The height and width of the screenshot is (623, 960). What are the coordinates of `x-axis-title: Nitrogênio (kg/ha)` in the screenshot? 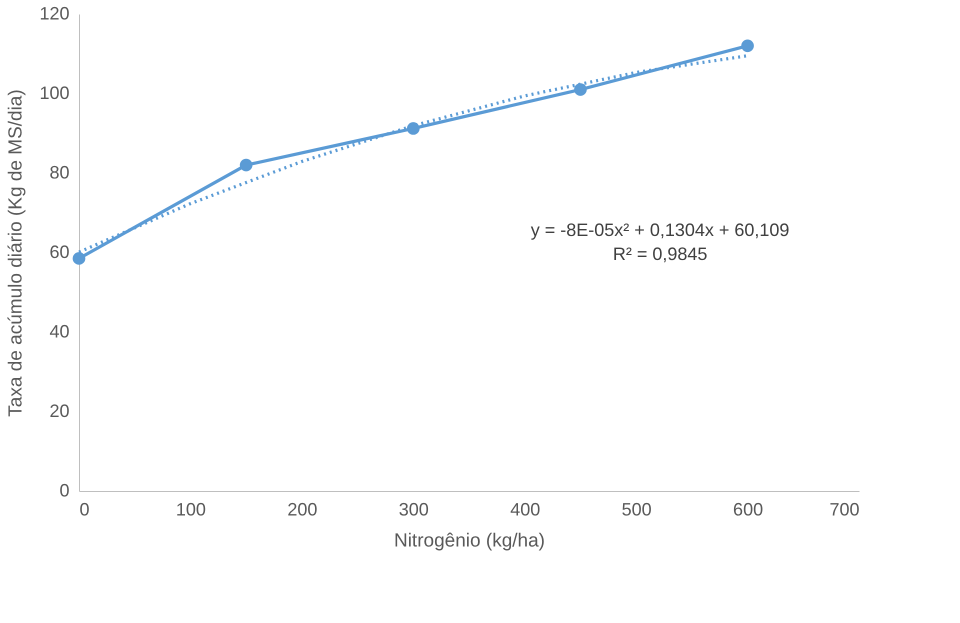 It's located at (470, 541).